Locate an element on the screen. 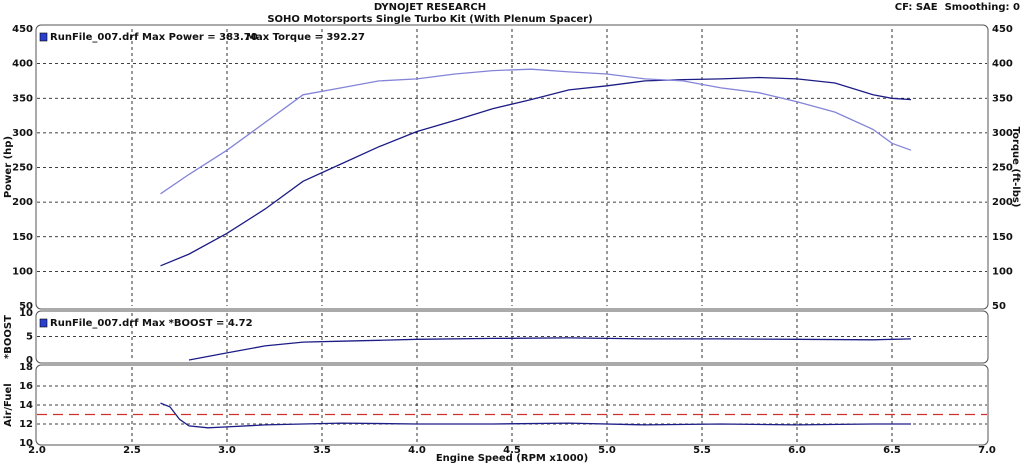 The width and height of the screenshot is (1024, 464). y2-tick-label: 200 is located at coordinates (1002, 202).